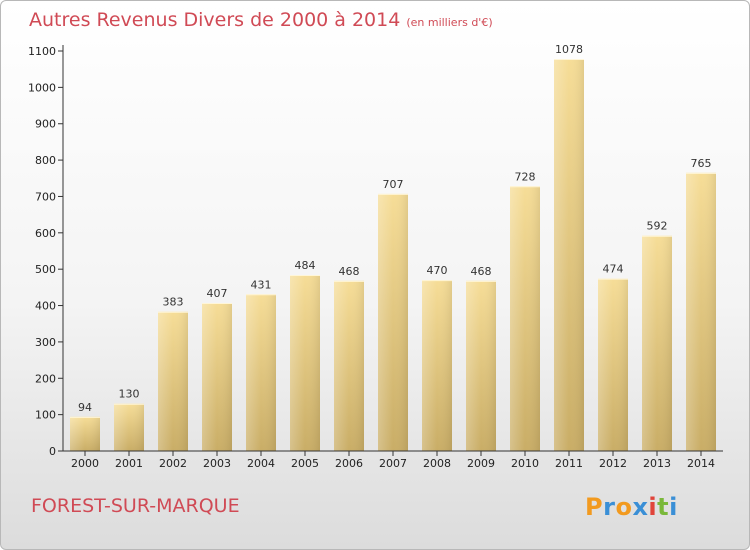 The height and width of the screenshot is (550, 750). What do you see at coordinates (613, 463) in the screenshot?
I see `x-tick-label: 2012` at bounding box center [613, 463].